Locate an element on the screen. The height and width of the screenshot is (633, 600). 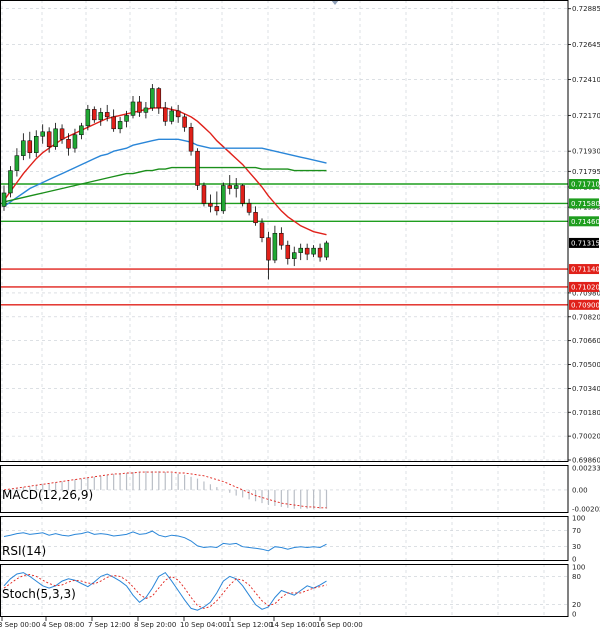
price-tick-label: 0.70820 is located at coordinates (586, 317).